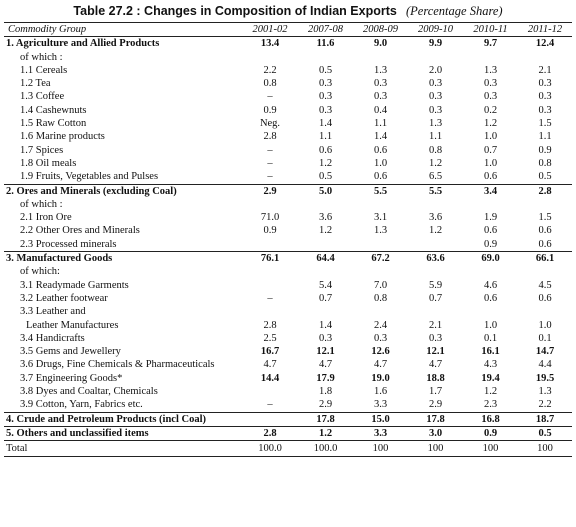 The width and height of the screenshot is (576, 527). I want to click on row-label: 2.3 Processed minerals, so click(68, 244).